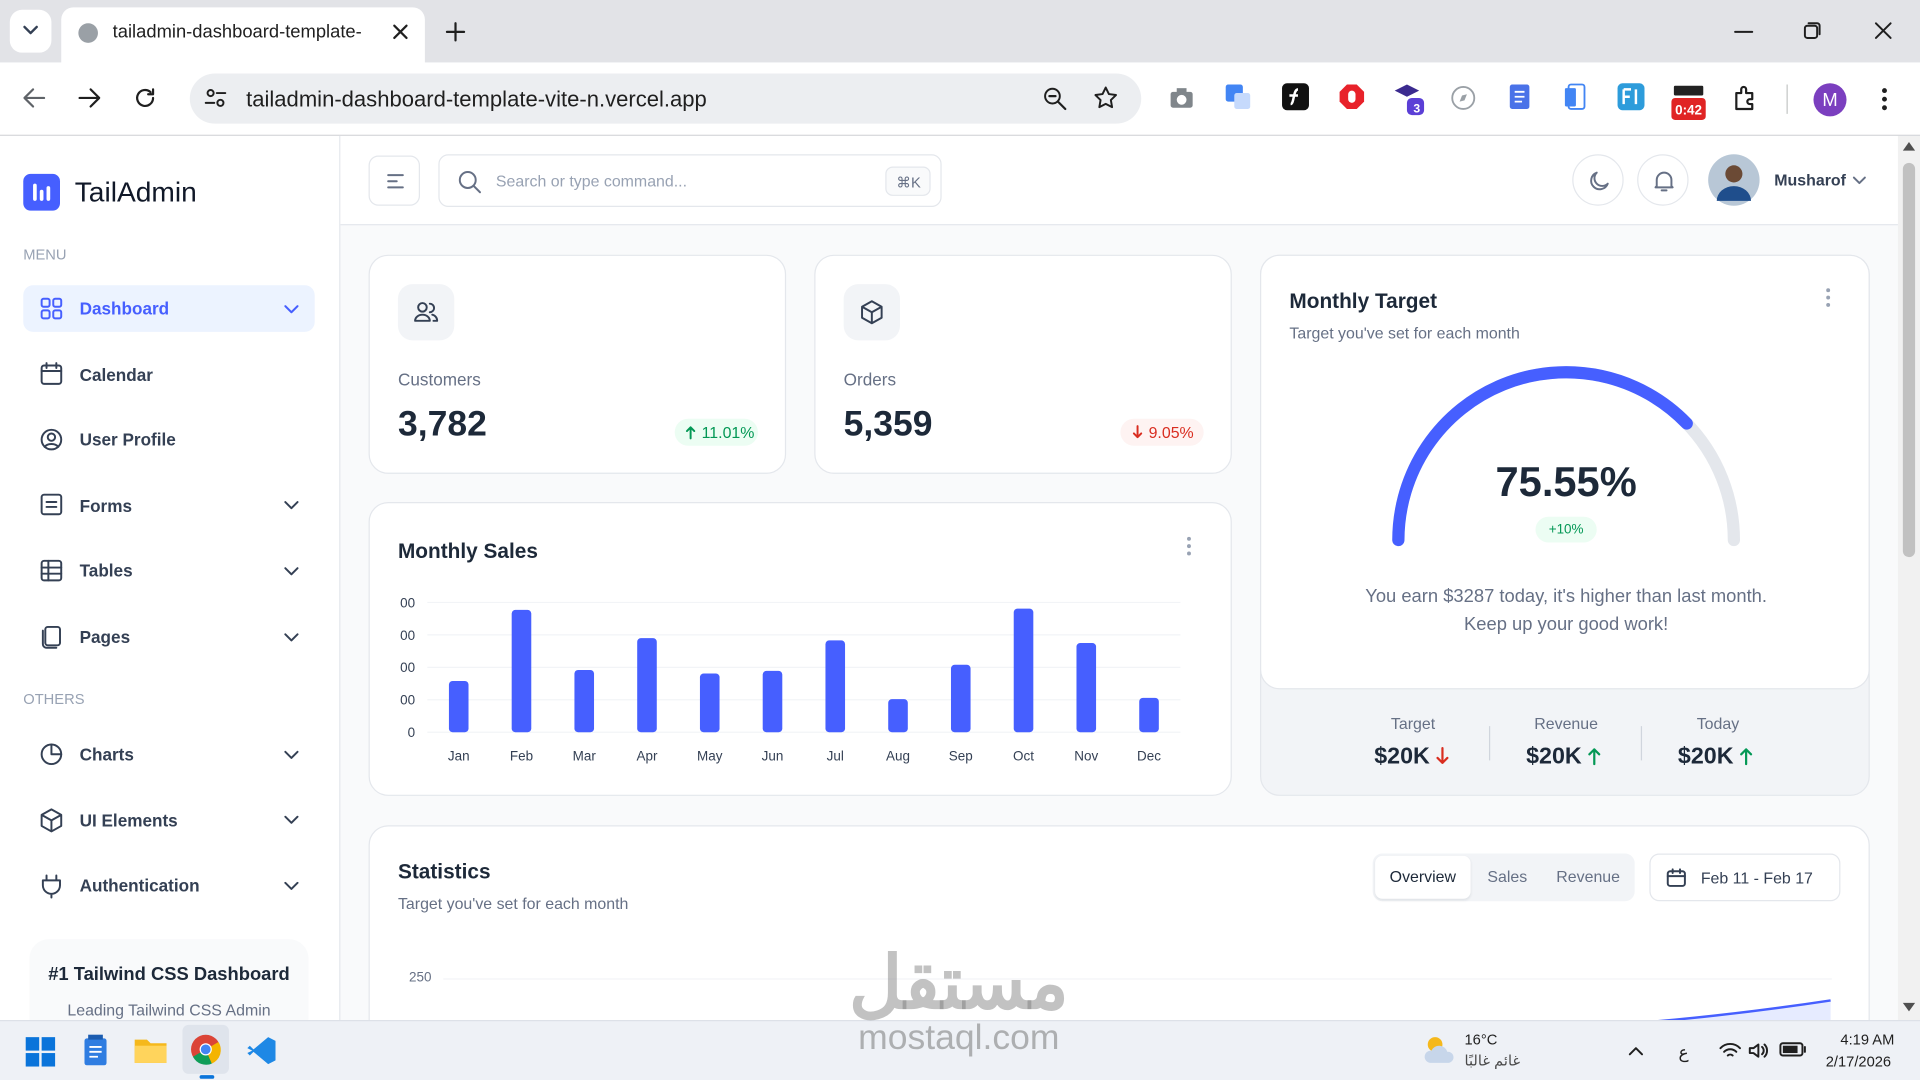 This screenshot has height=1080, width=1920. I want to click on metric-value: 5,359, so click(888, 424).